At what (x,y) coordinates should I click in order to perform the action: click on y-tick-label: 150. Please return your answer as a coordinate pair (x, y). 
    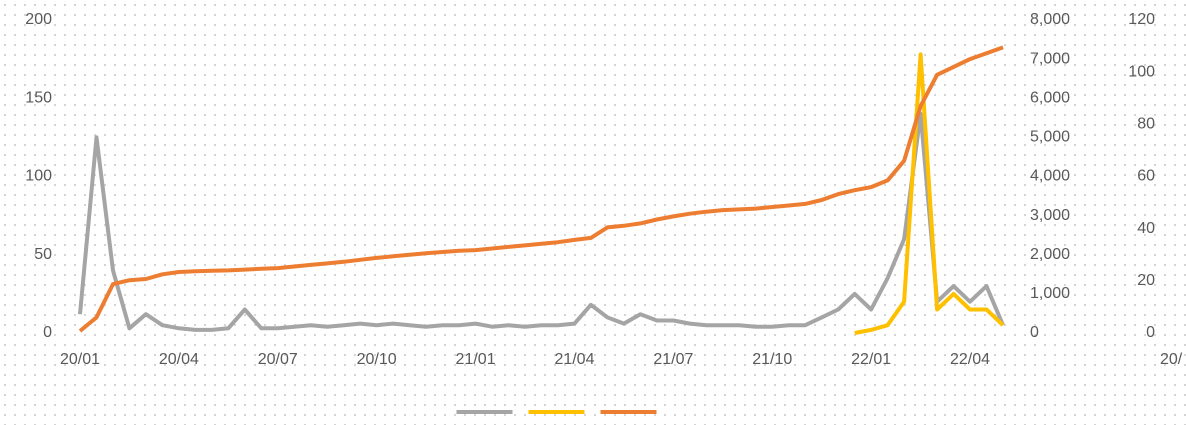
    Looking at the image, I should click on (38, 97).